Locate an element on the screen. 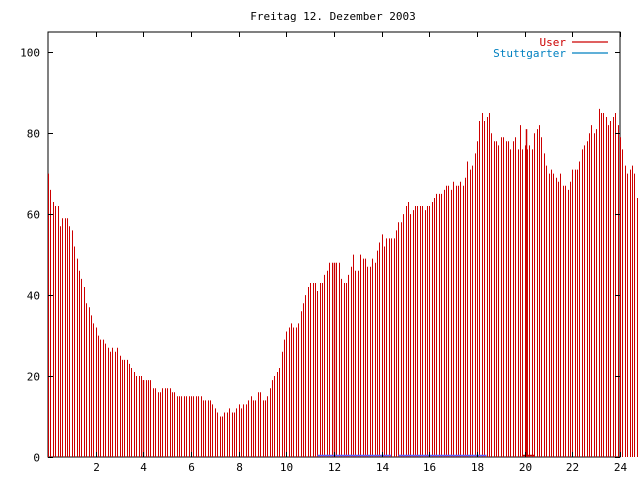 This screenshot has width=640, height=480. legend-label: Stuttgarter is located at coordinates (529, 53).